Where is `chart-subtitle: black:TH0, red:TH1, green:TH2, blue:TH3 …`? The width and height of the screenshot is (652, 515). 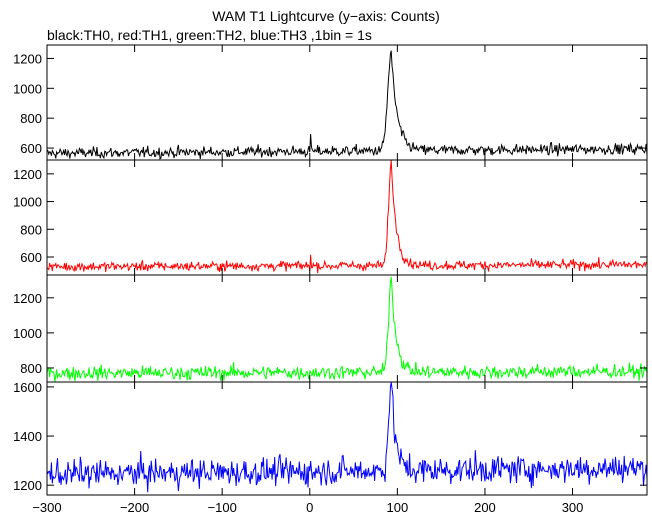
chart-subtitle: black:TH0, red:TH1, green:TH2, blue:TH3 … is located at coordinates (209, 35).